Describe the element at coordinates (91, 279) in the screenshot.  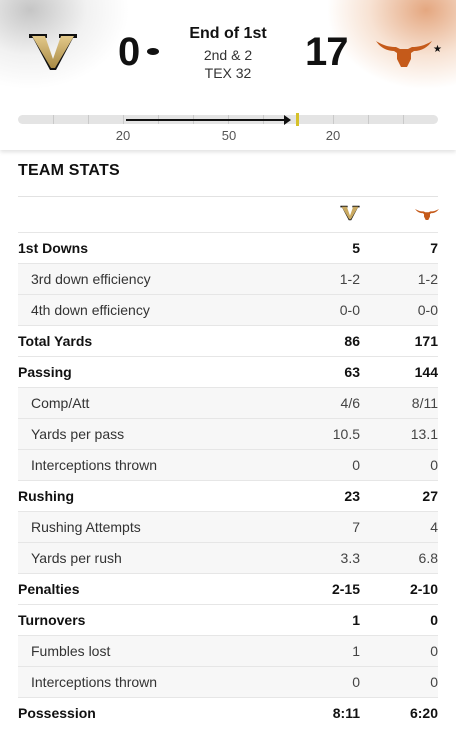
I see `stat-label: 3rd down efficiency` at that location.